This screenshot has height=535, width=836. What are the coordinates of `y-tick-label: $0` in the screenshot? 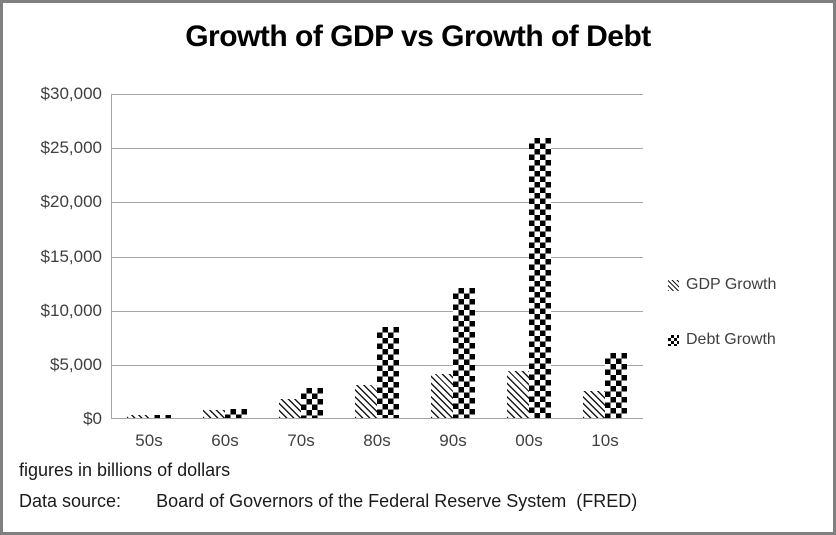 It's located at (92, 418).